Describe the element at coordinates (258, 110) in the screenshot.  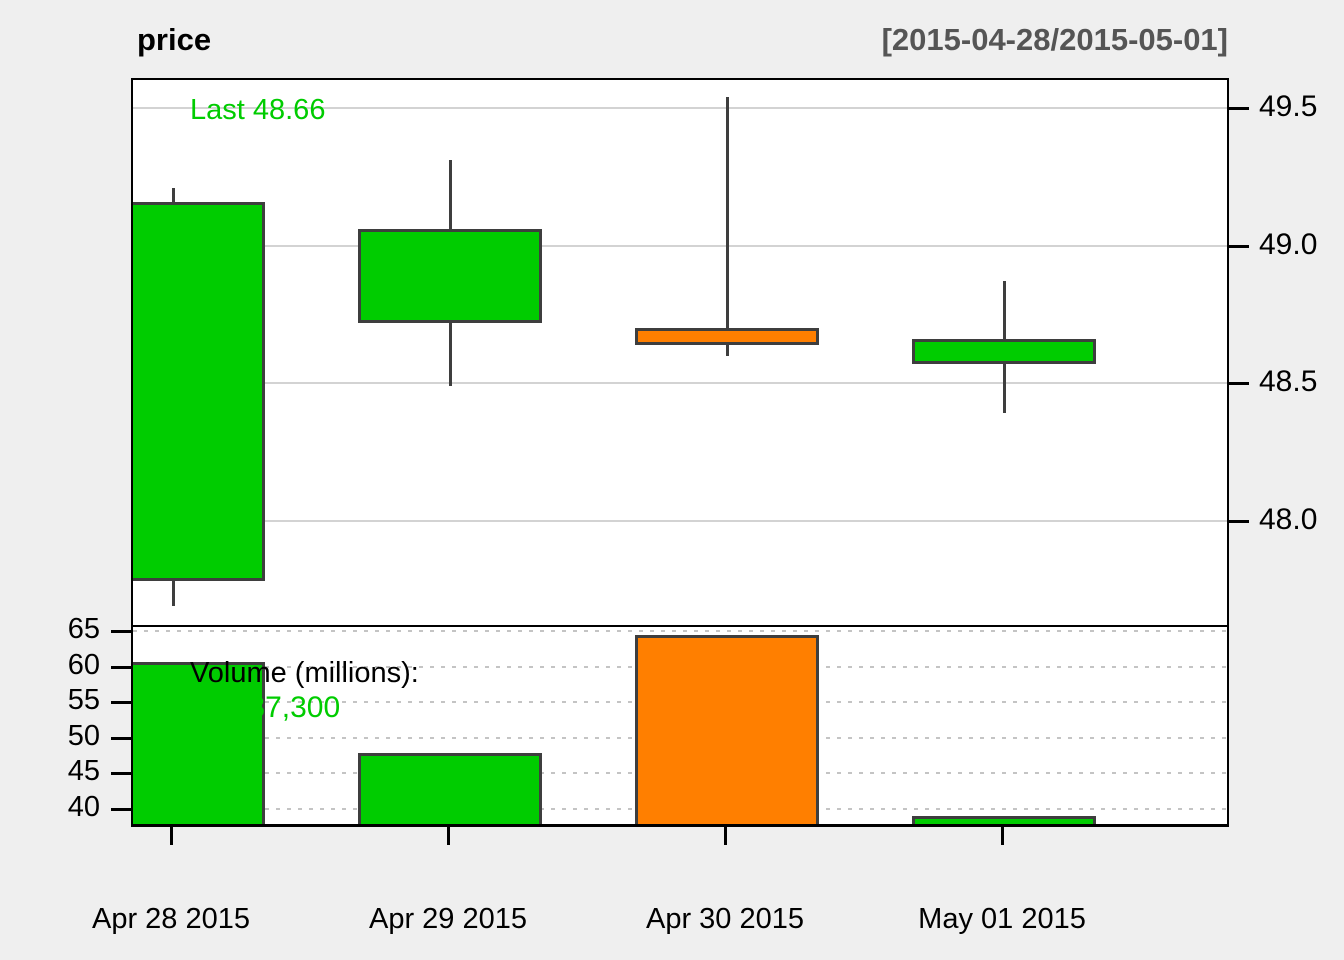
I see `last-price-label: Last 48.66` at that location.